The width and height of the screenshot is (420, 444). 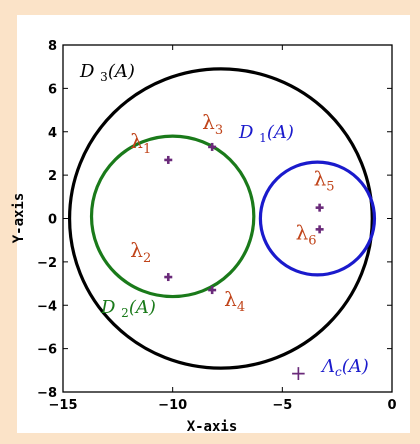 I want to click on legend-marker: +, so click(x=298, y=373).